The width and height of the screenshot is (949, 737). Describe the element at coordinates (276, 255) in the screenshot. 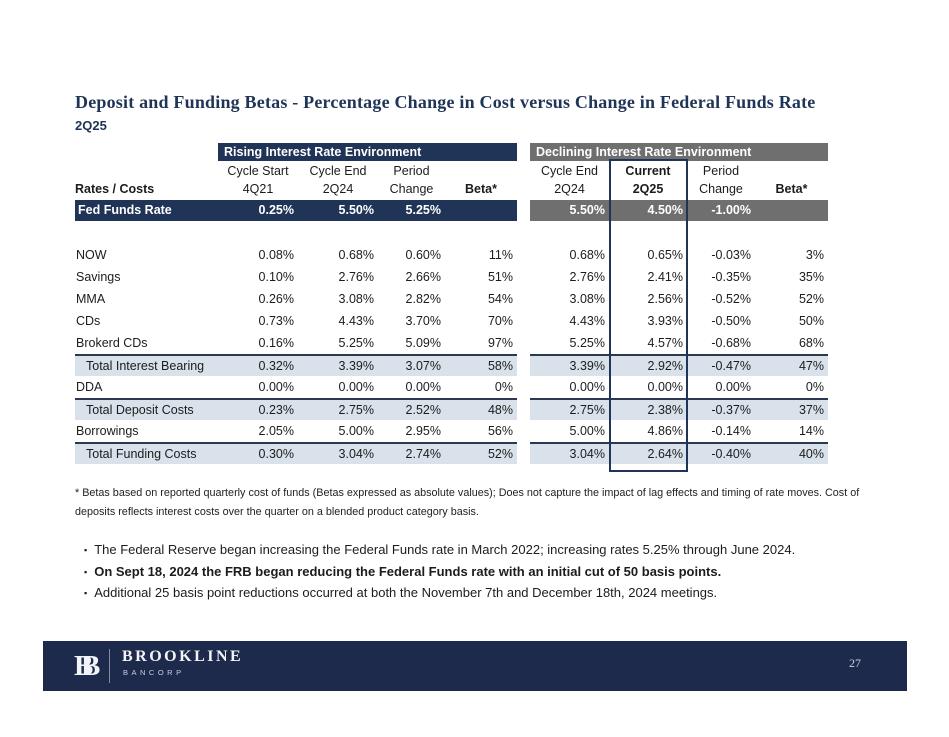

I see `table-cell: 0.08%` at that location.